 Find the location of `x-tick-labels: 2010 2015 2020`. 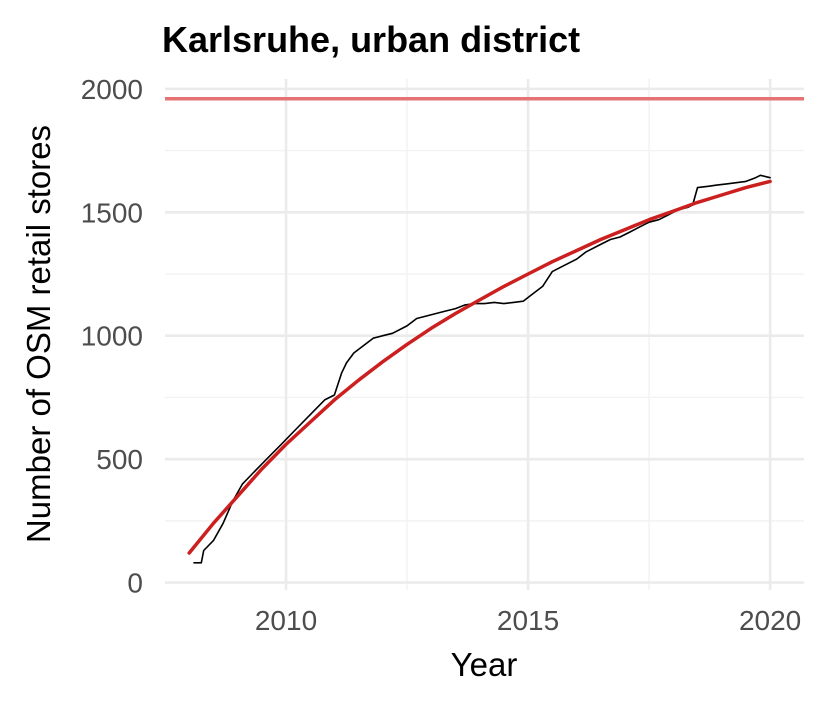

x-tick-labels: 2010 2015 2020 is located at coordinates (528, 620).